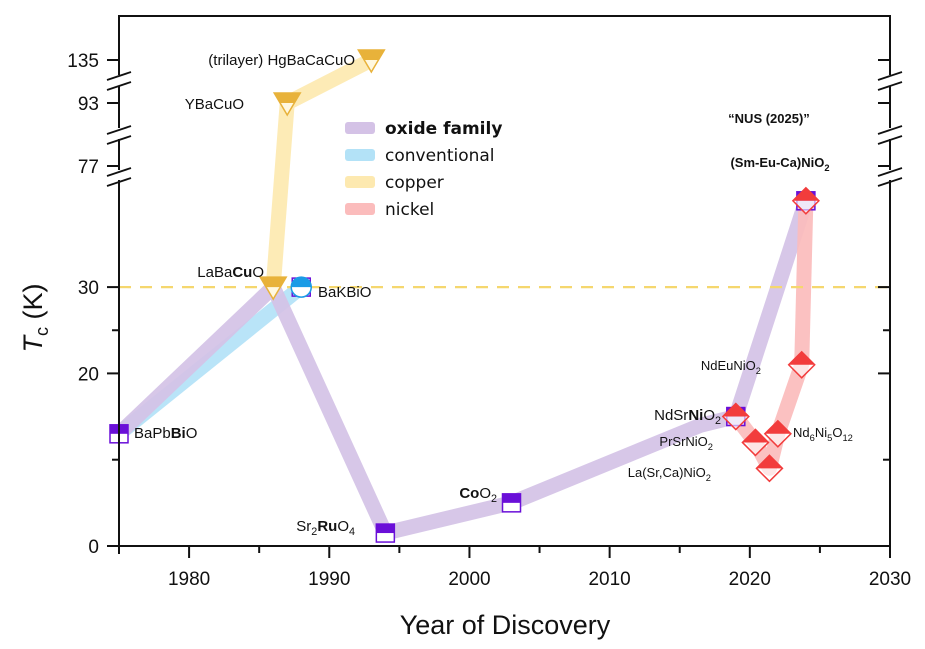 The image size is (925, 649). I want to click on y-tick-label: 93, so click(88, 104).